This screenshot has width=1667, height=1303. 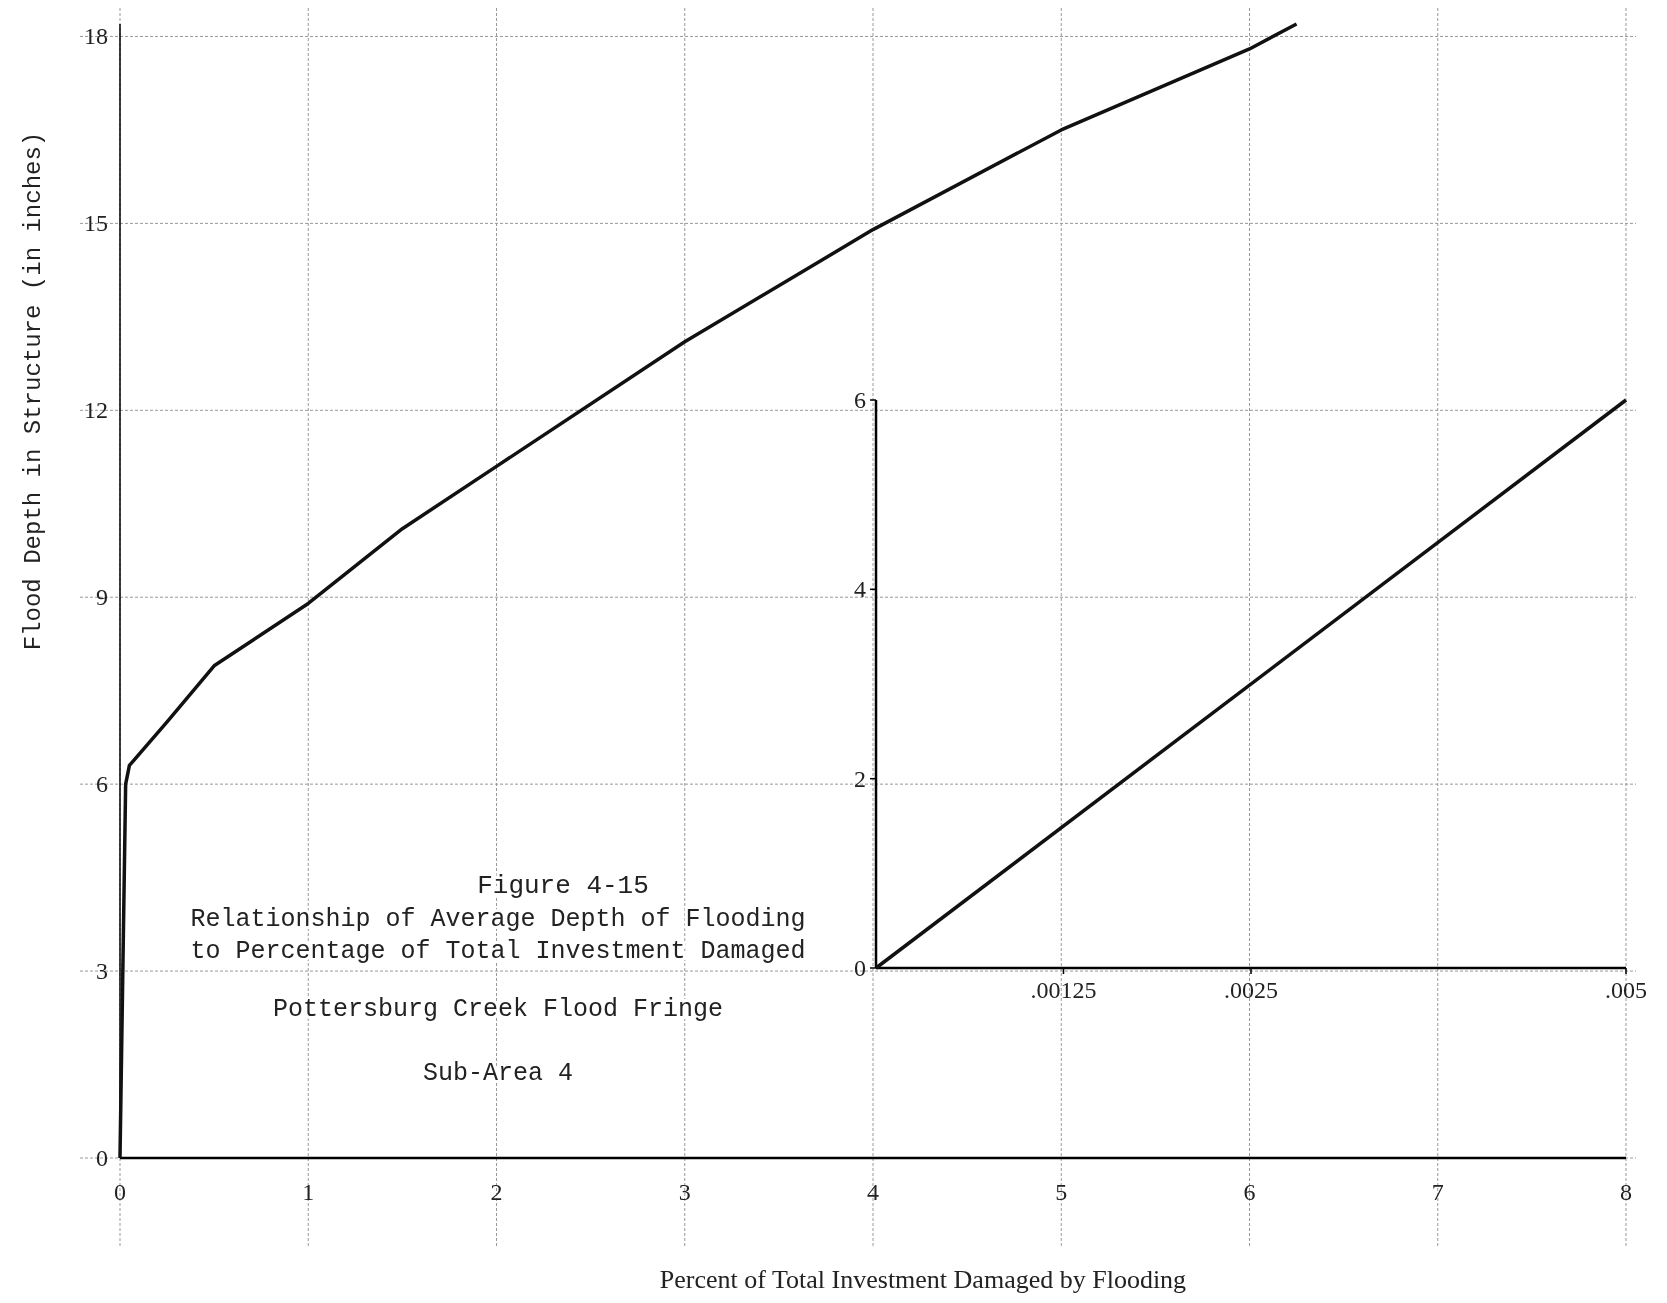 I want to click on text: Figure 4-15, so click(x=563, y=886).